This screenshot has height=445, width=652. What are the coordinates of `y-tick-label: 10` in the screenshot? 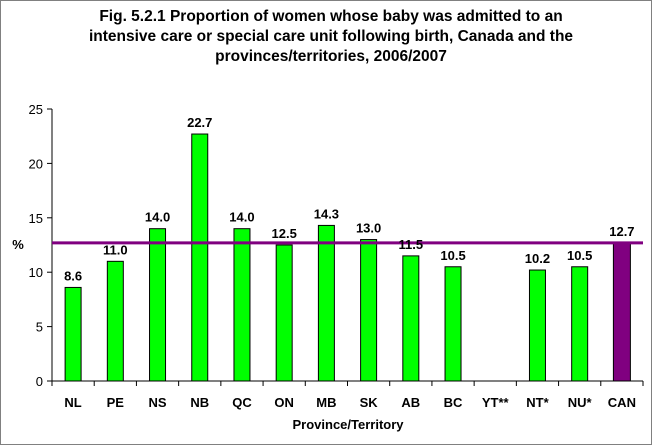 It's located at (36, 272).